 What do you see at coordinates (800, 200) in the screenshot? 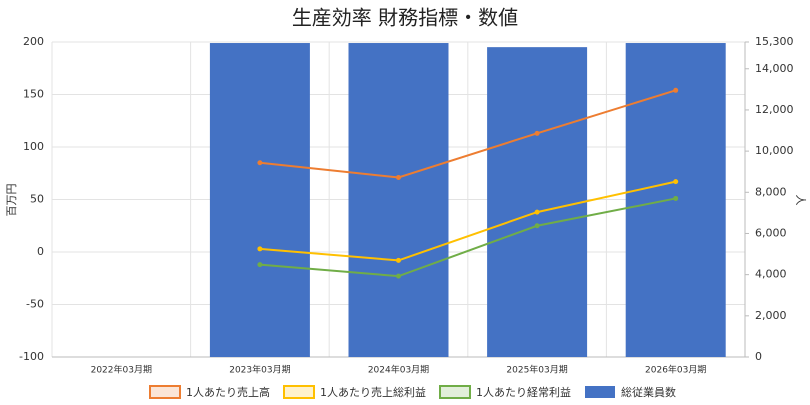
I see `y2-axis-label: 人` at bounding box center [800, 200].